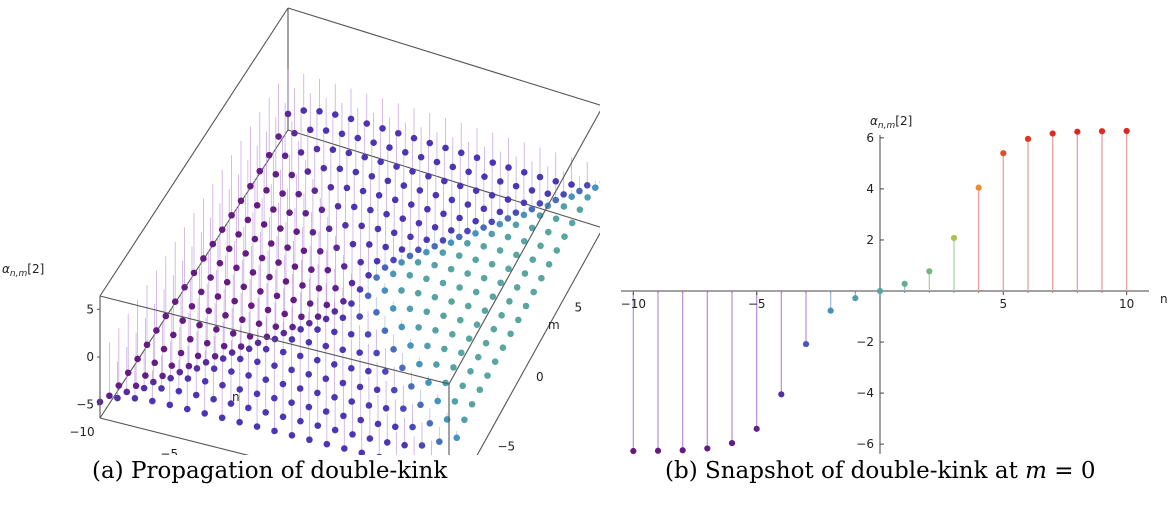 This screenshot has height=508, width=1175. Describe the element at coordinates (633, 304) in the screenshot. I see `tick-n: −10` at that location.